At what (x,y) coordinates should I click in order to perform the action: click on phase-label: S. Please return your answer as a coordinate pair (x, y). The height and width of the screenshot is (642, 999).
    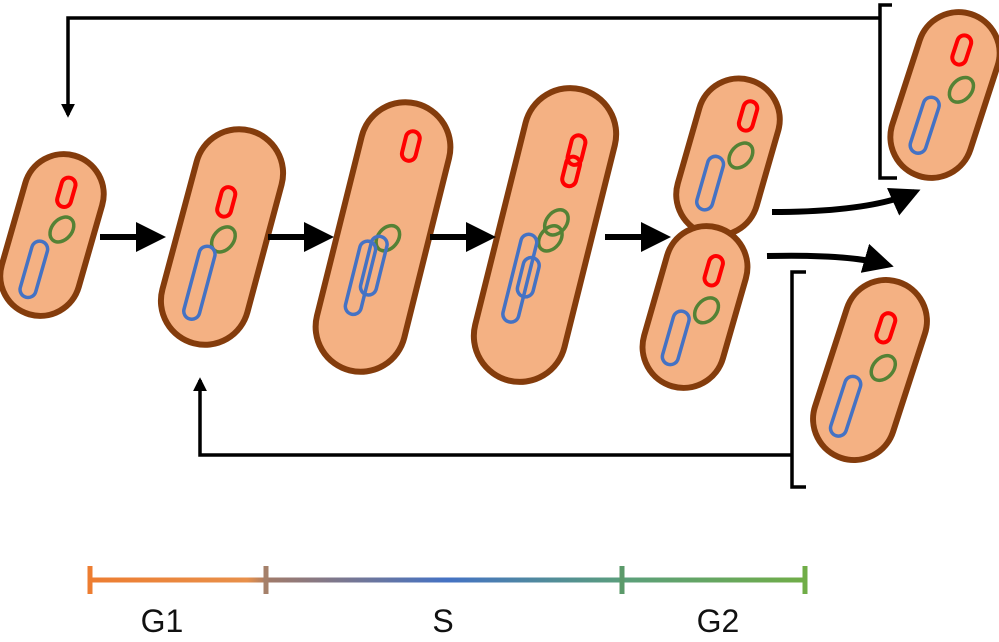
    Looking at the image, I should click on (442, 621).